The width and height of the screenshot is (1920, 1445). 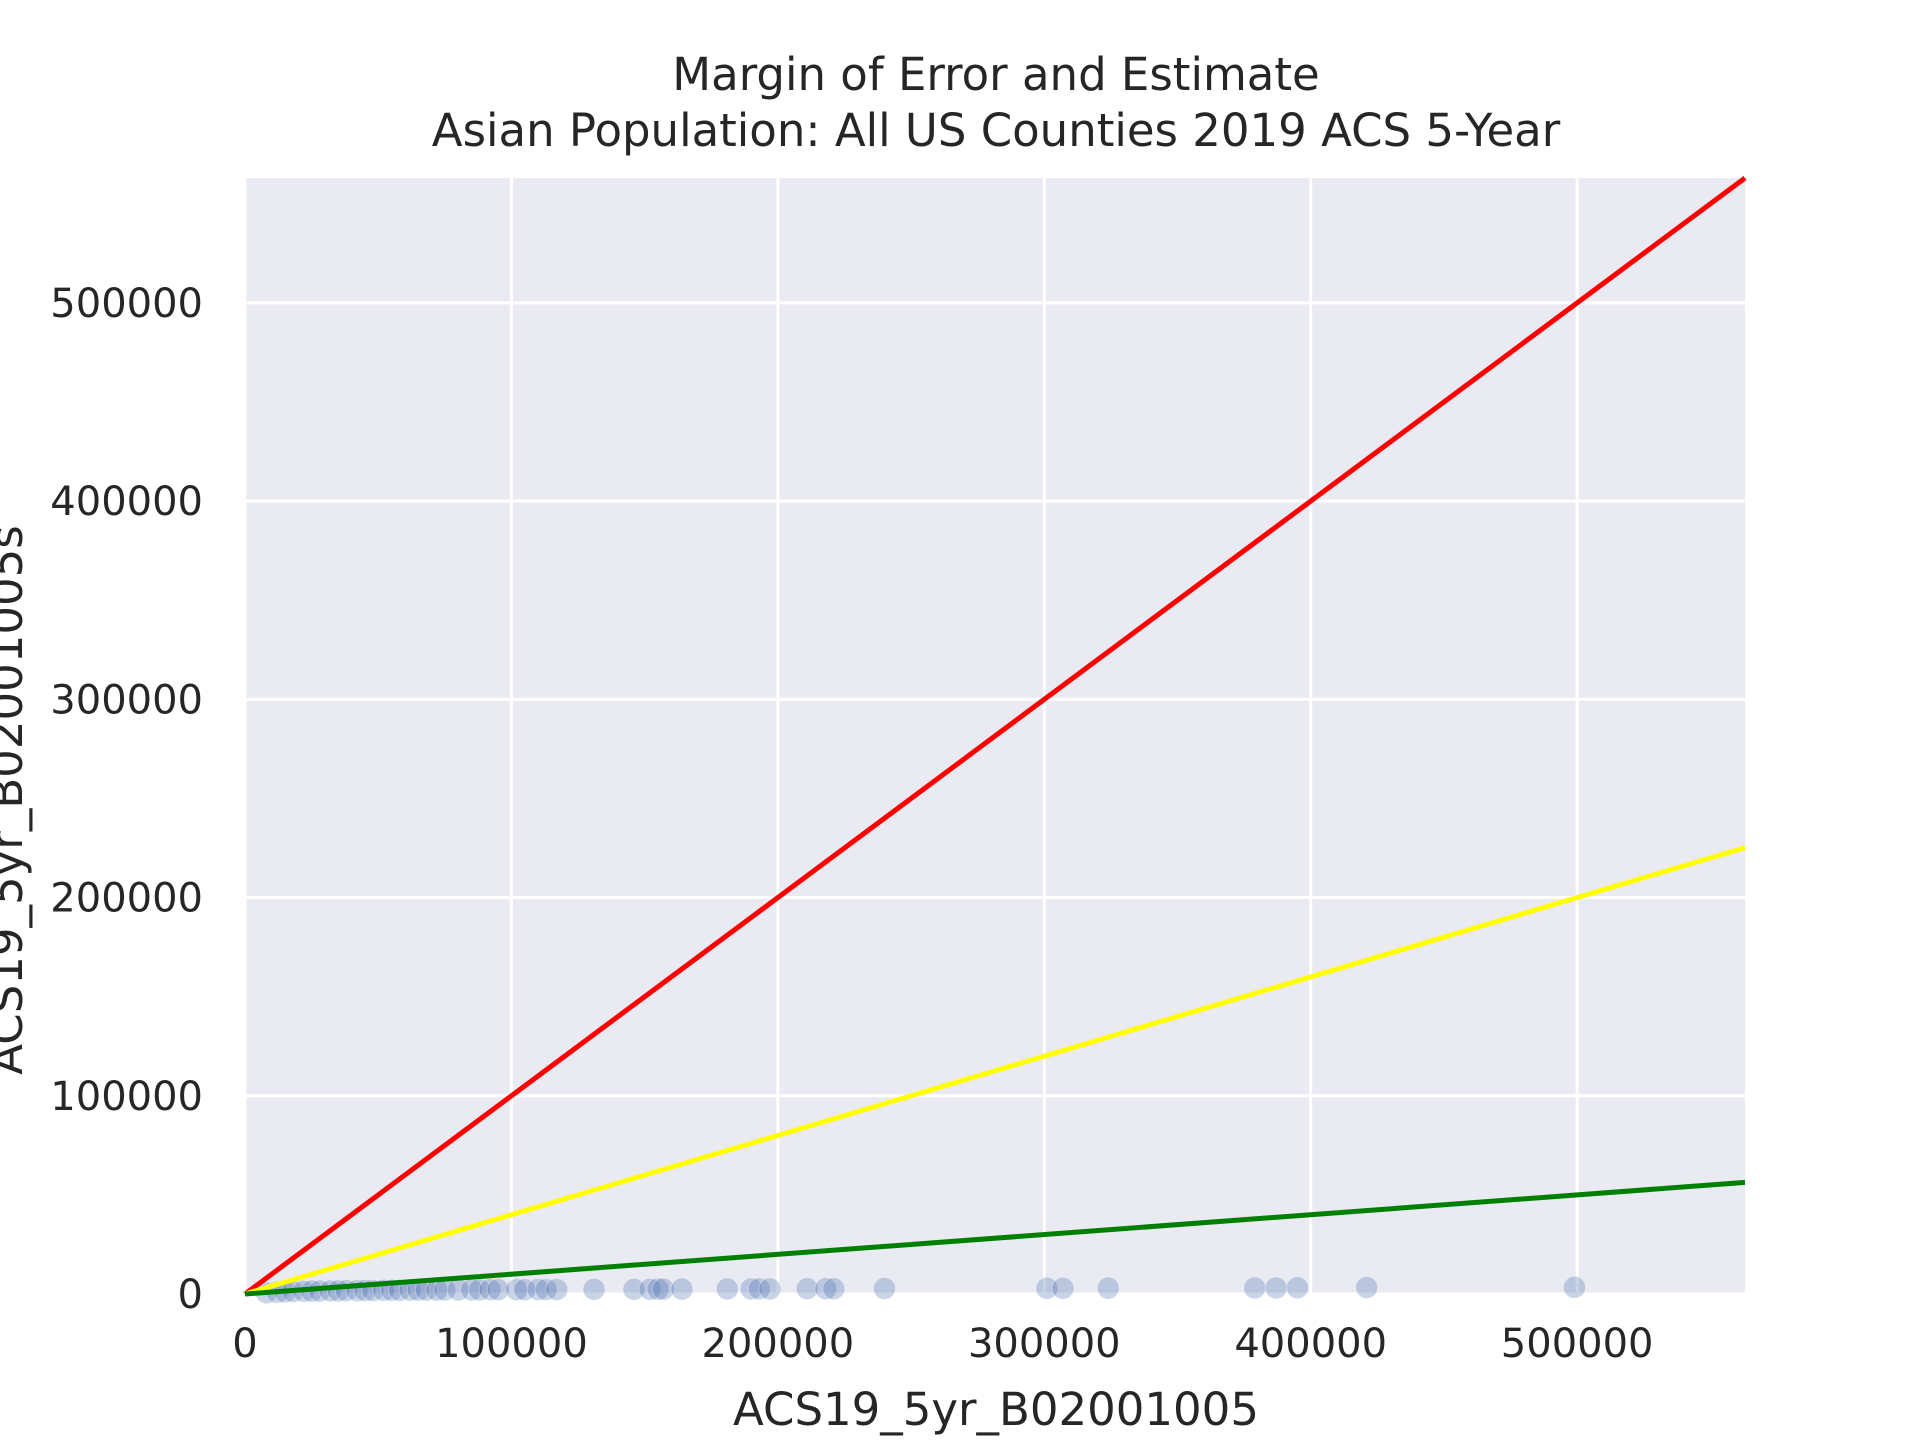 I want to click on y-tick-label: 0, so click(x=190, y=1295).